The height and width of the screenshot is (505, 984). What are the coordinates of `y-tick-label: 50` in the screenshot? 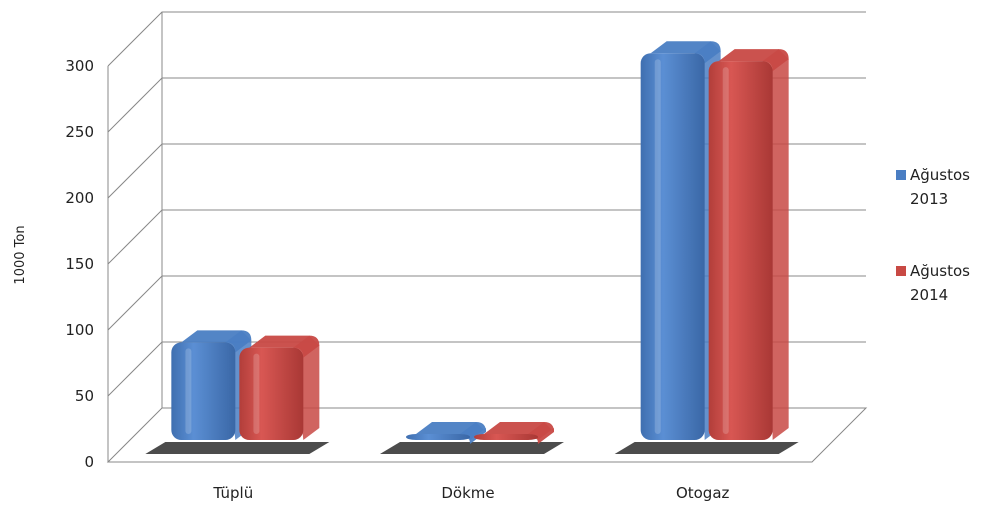 It's located at (84, 396).